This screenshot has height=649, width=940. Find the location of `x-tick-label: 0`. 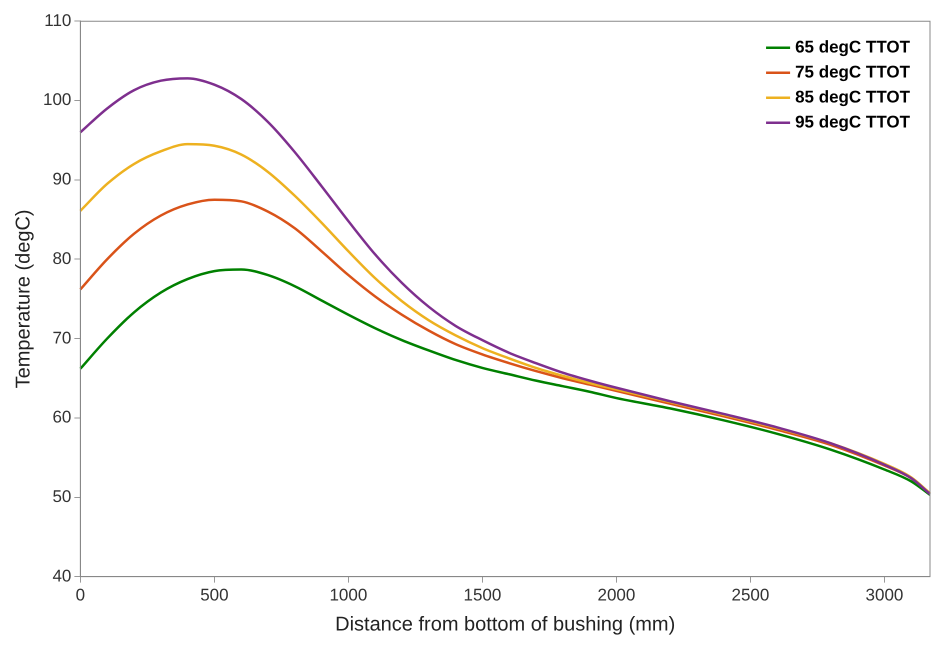

x-tick-label: 0 is located at coordinates (81, 594).